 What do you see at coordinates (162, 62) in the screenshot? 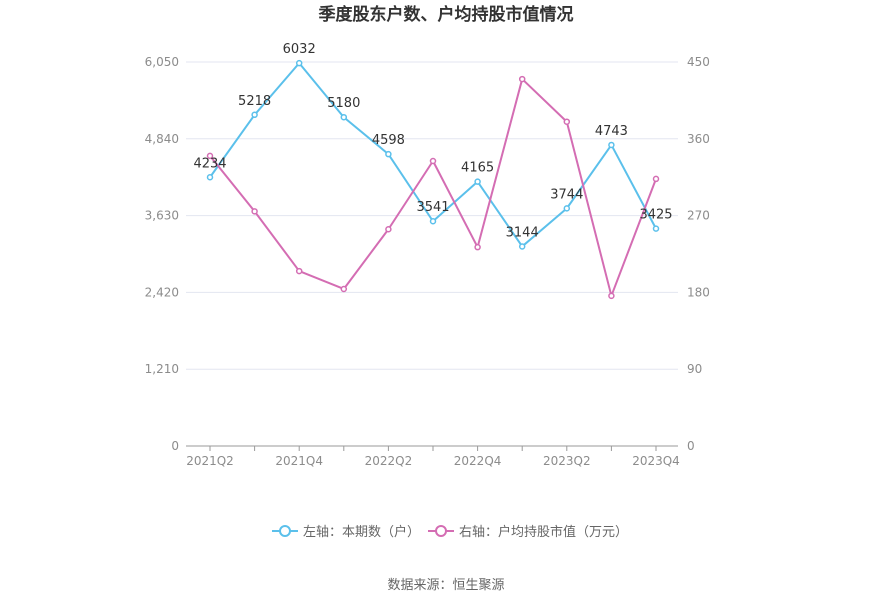
I see `left-tick-label: 6,050` at bounding box center [162, 62].